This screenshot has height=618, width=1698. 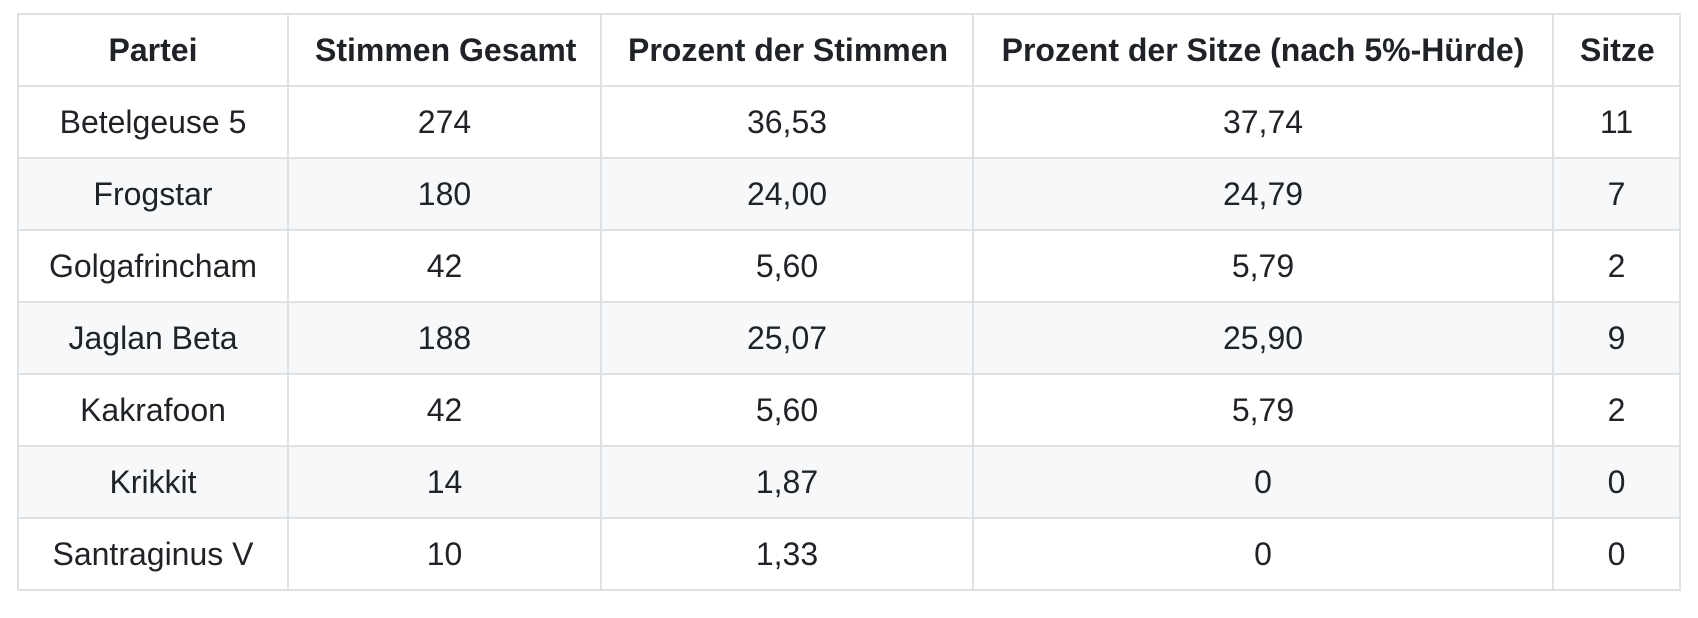 What do you see at coordinates (1616, 194) in the screenshot?
I see `cell-seats: 7` at bounding box center [1616, 194].